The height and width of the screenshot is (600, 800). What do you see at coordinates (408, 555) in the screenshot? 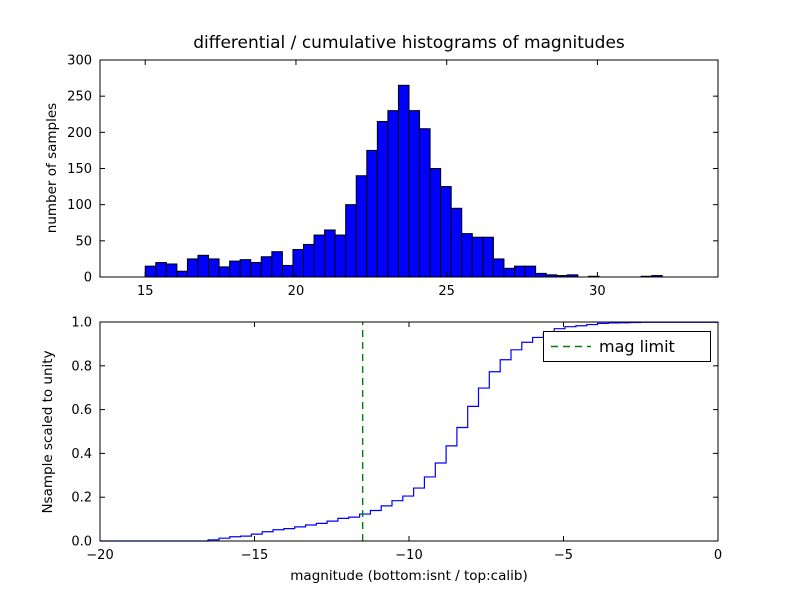
I see `x-tick-label: −10` at bounding box center [408, 555].